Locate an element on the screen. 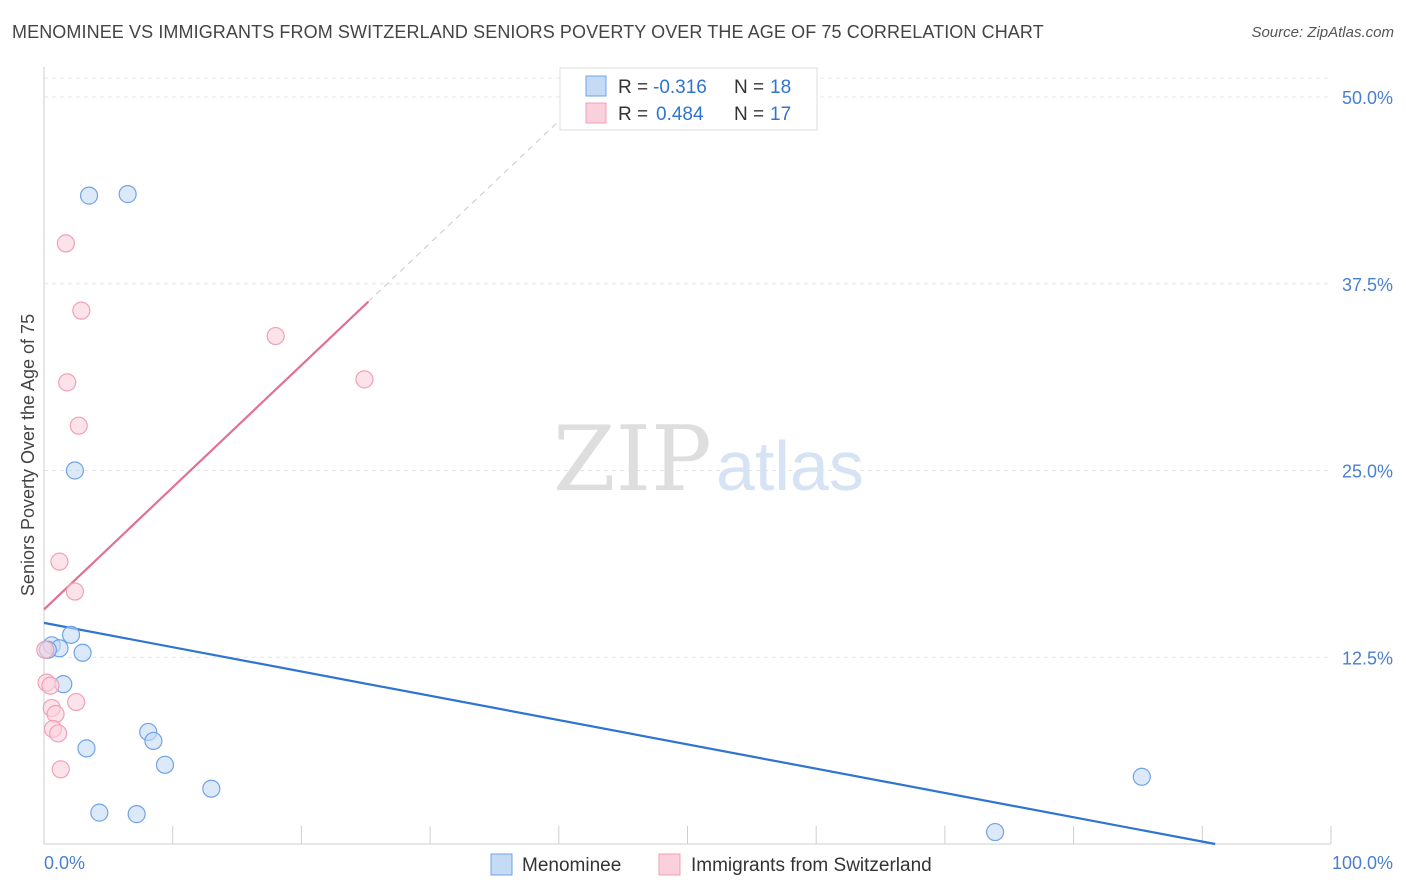 The image size is (1406, 892). y-tick-label-3: 50.0% is located at coordinates (1367, 98).